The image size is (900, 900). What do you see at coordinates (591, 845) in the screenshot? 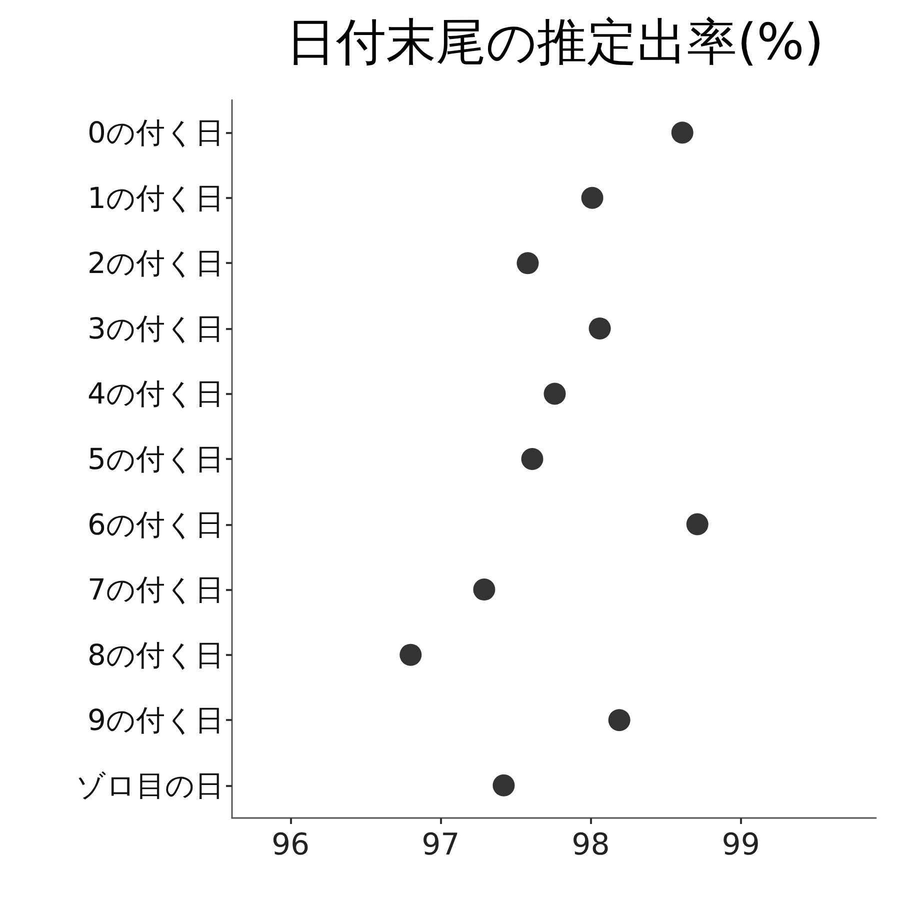
I see `x-tick-label: 98` at bounding box center [591, 845].